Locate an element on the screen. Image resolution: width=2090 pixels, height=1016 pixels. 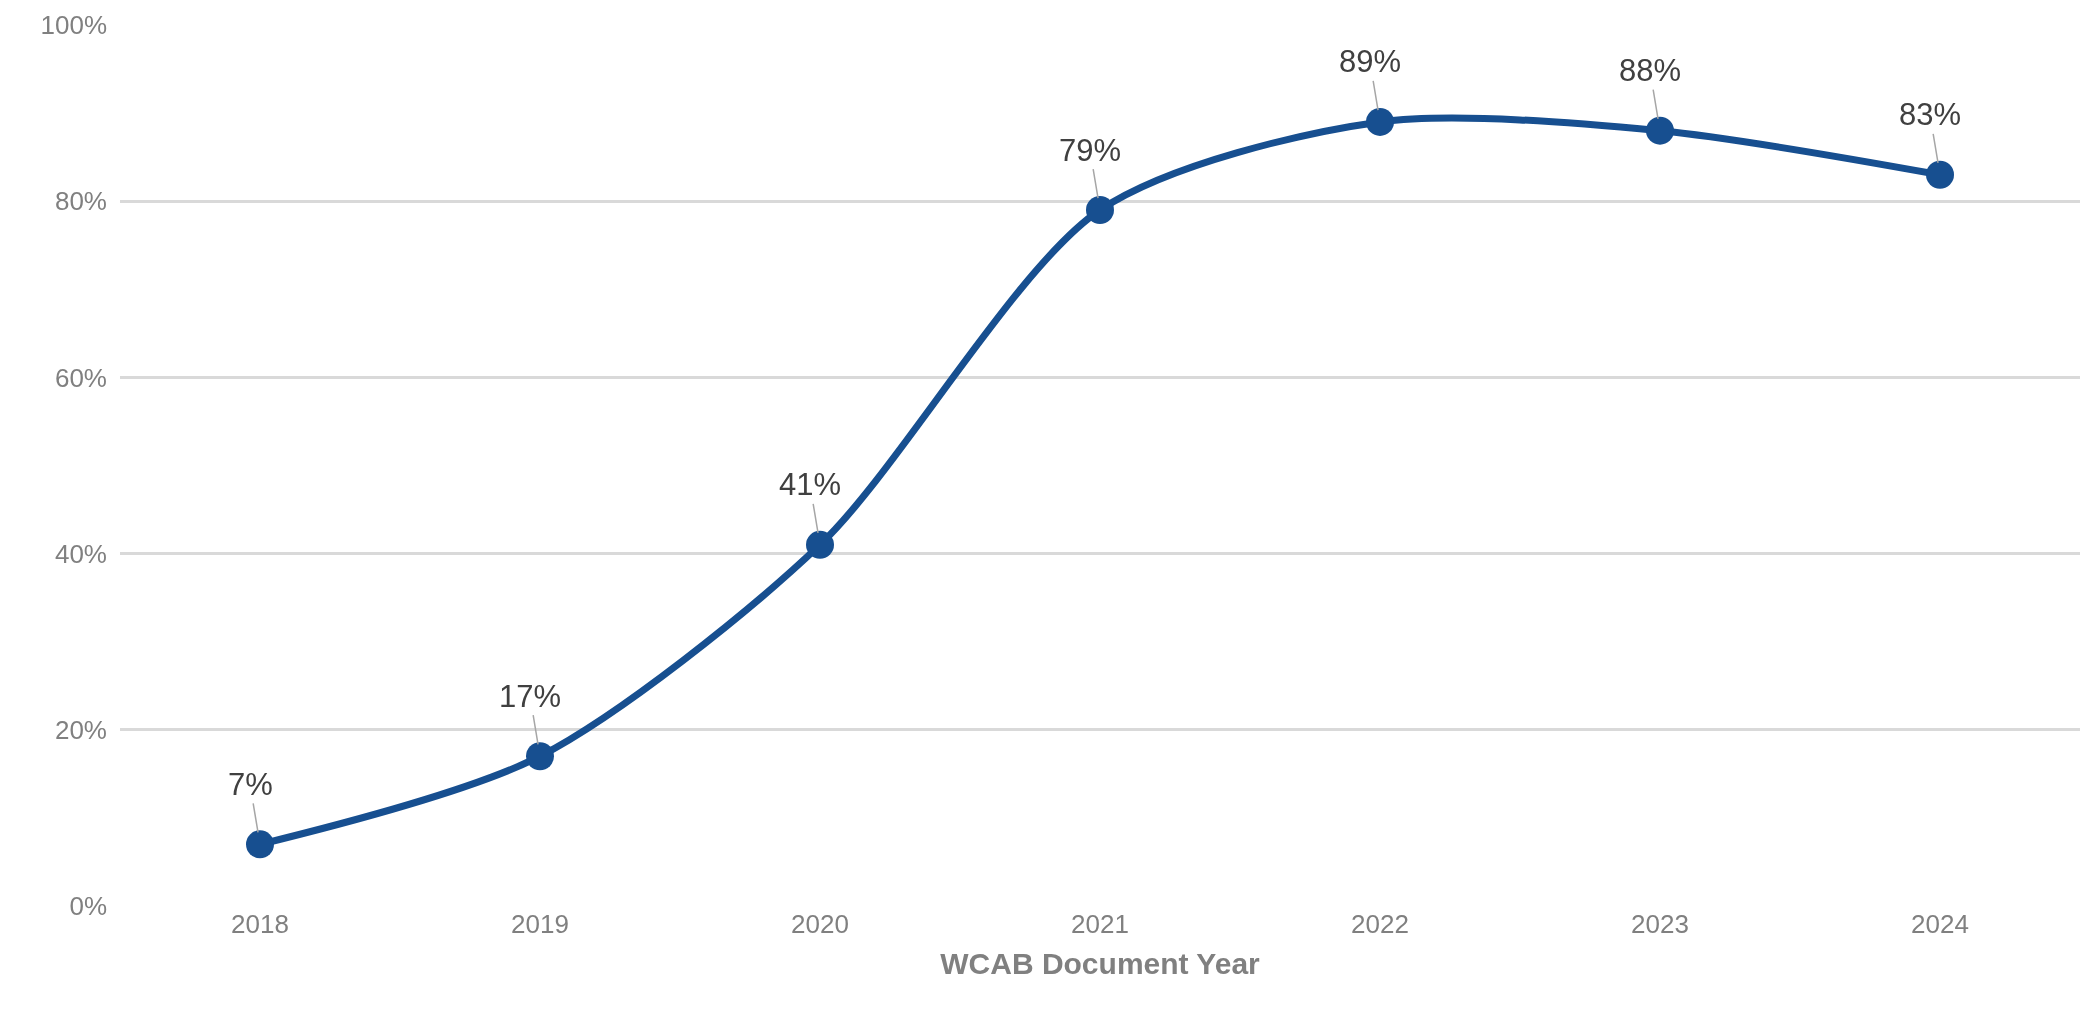
x-tick-label: 2020 is located at coordinates (820, 924).